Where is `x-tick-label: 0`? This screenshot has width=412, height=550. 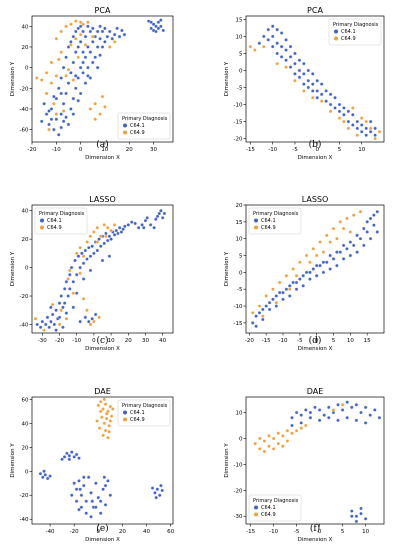 x-tick-label: 0 is located at coordinates (94, 341).